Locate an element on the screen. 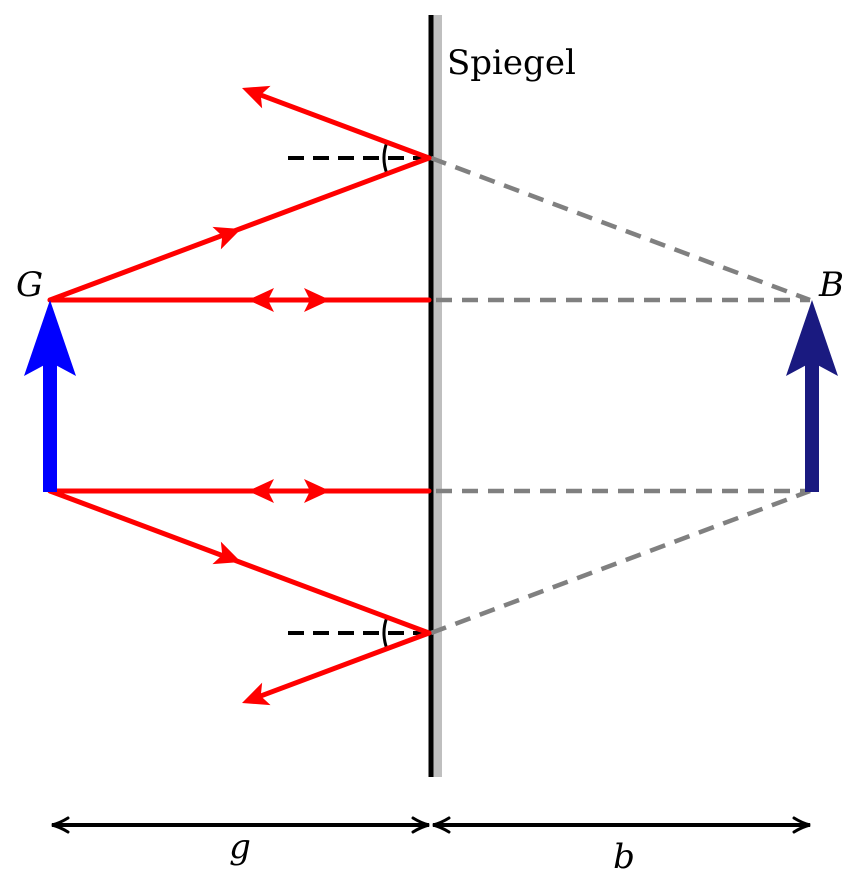  virtual-ray-upper is located at coordinates (620, 229).